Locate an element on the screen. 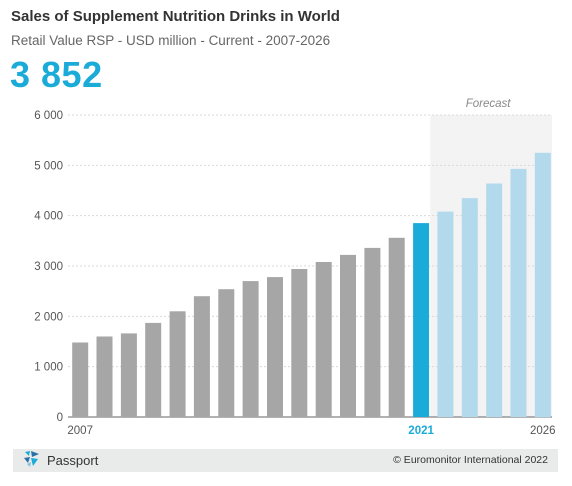 This screenshot has height=486, width=572. x-tick-label: 2026 is located at coordinates (543, 431).